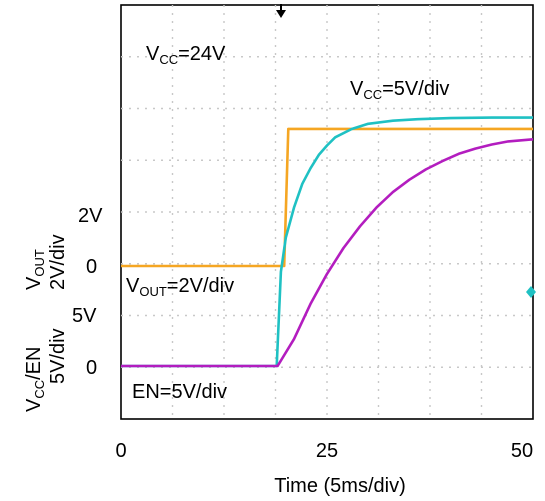 The height and width of the screenshot is (501, 545). I want to click on annotation-vout-scale: VOUT=2V/div, so click(180, 287).